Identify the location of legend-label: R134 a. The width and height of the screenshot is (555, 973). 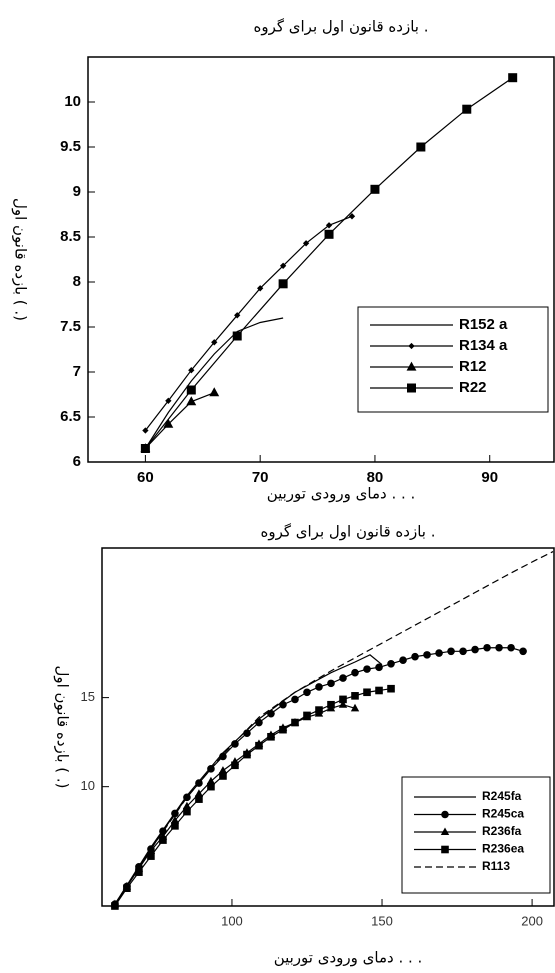
(483, 345).